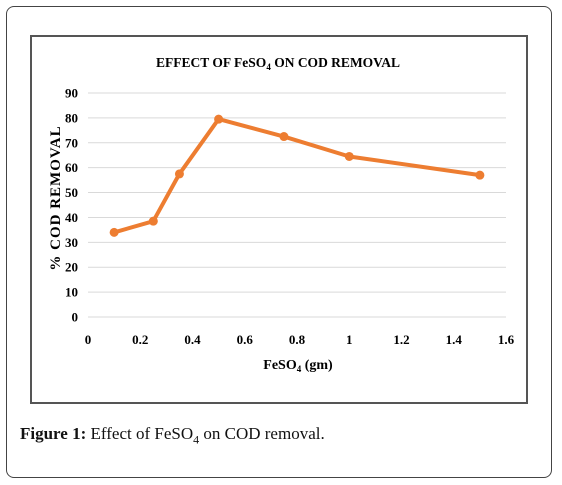  Describe the element at coordinates (349, 339) in the screenshot. I see `x-tick-label-1: 1` at that location.